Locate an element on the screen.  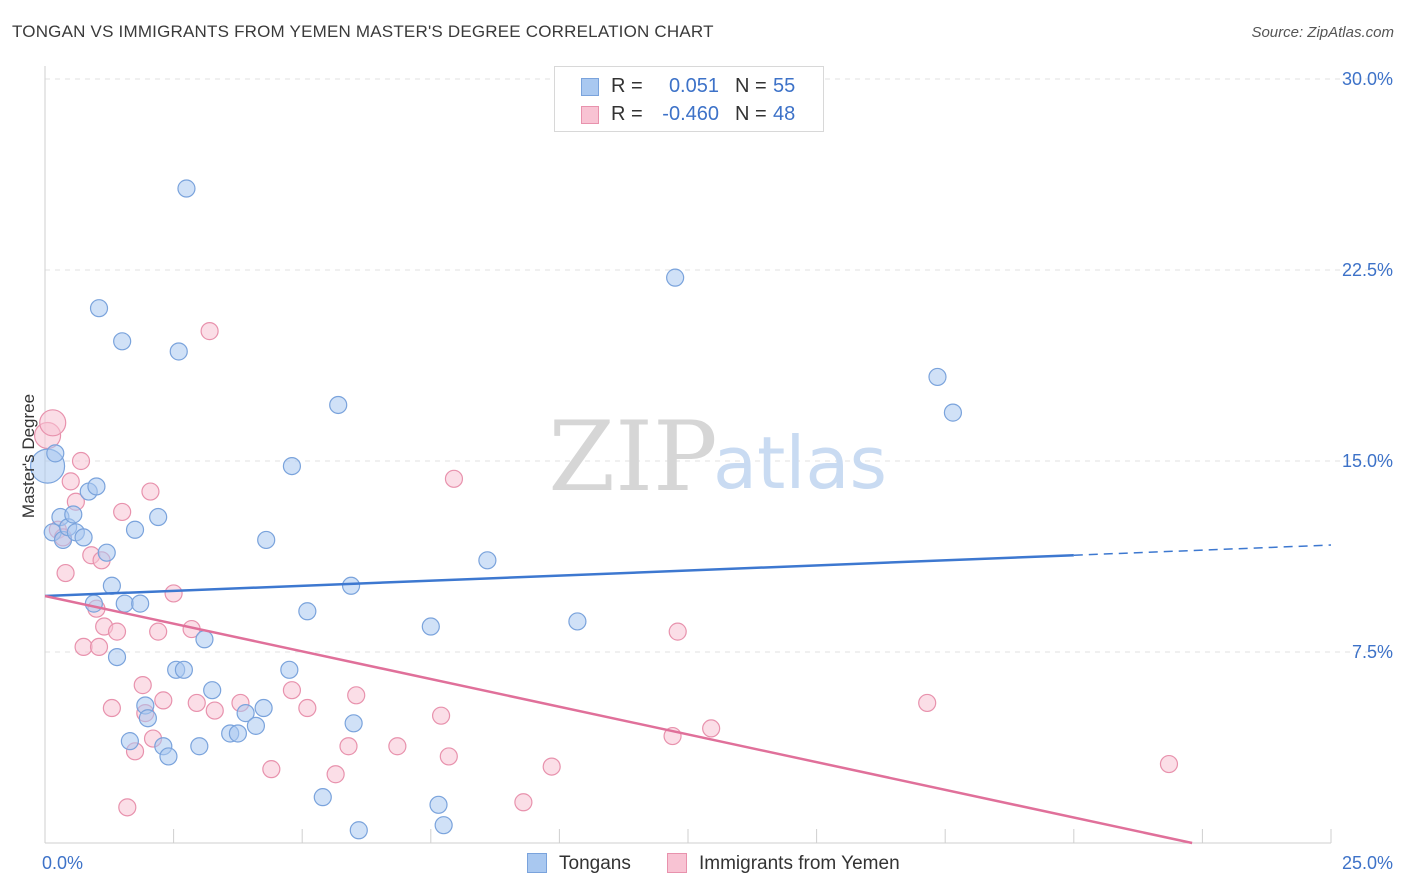
y-tick-label: 7.5% is located at coordinates (1372, 652).